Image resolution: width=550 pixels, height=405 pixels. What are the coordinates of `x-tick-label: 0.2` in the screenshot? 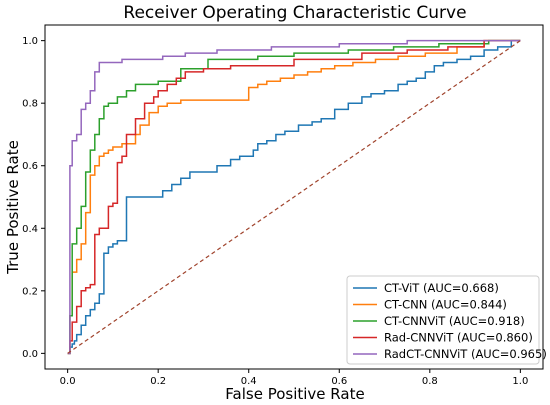 It's located at (158, 381).